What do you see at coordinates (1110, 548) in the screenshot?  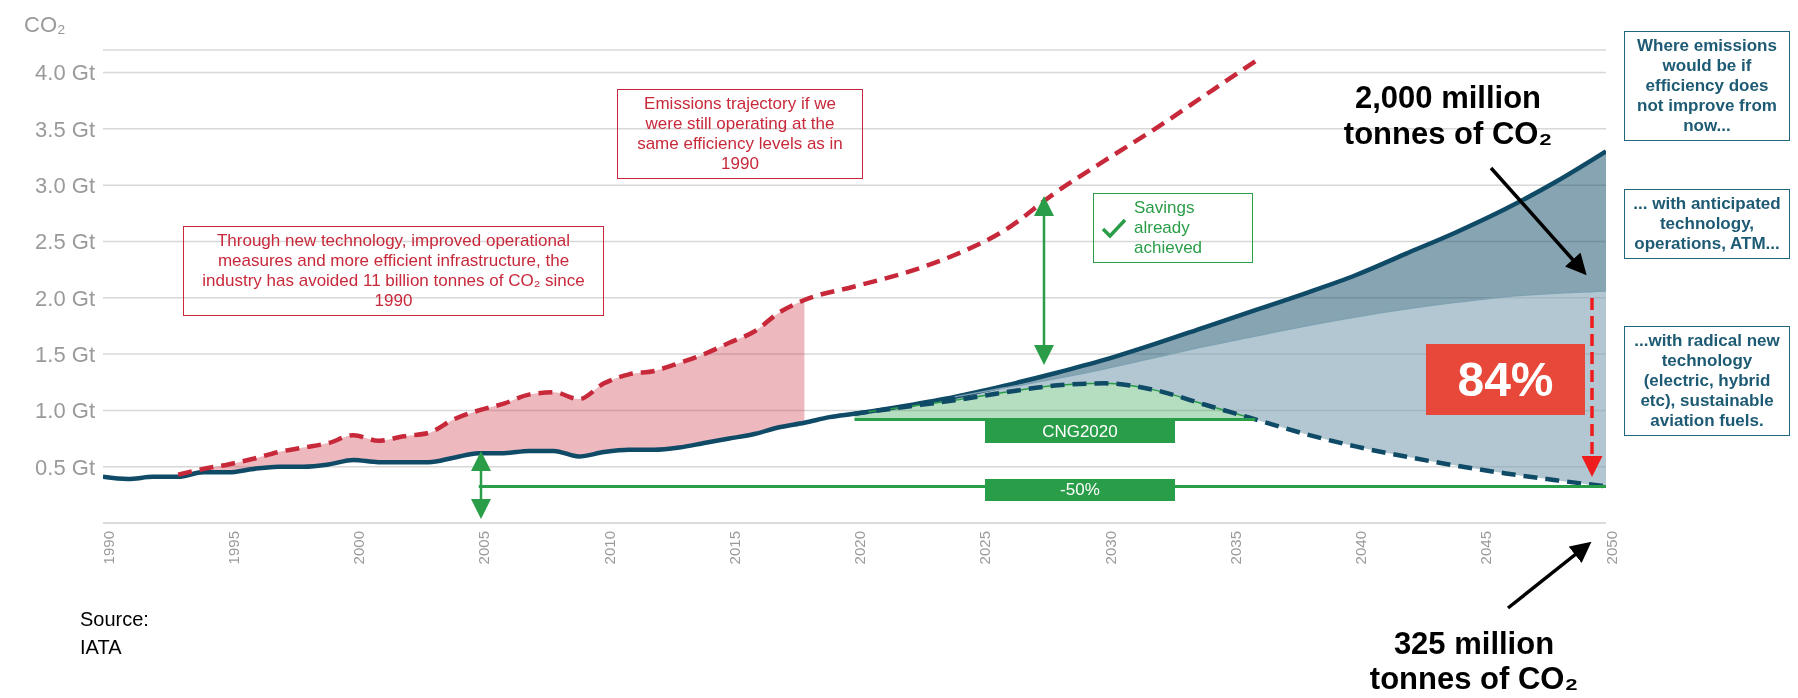 I see `x-tick-label: 2030` at bounding box center [1110, 548].